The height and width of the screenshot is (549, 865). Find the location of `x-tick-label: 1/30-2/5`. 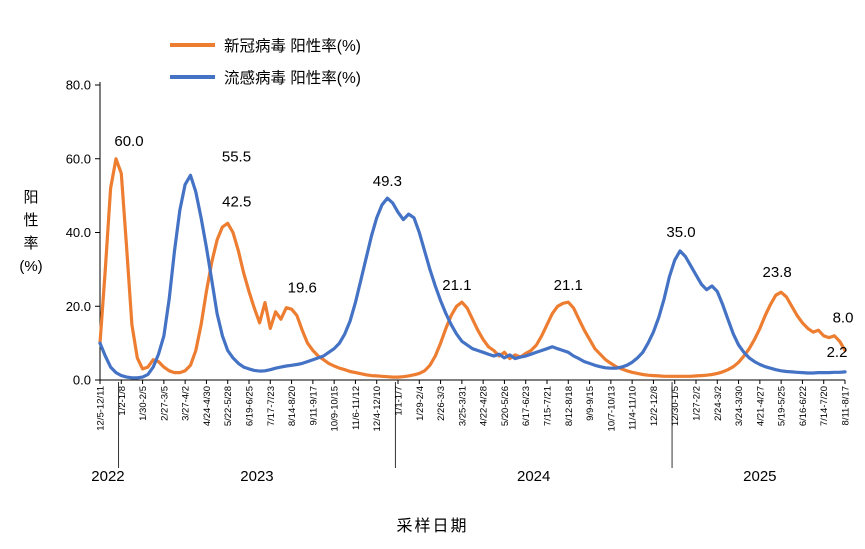

x-tick-label: 1/30-2/5 is located at coordinates (143, 403).